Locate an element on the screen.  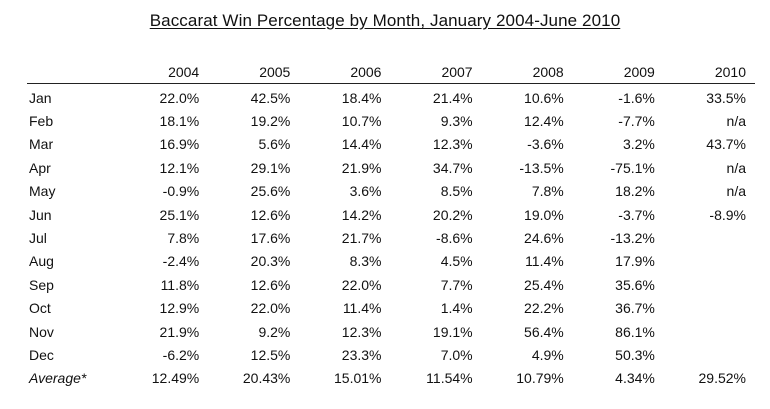
value-cell: -8.9% is located at coordinates (727, 214).